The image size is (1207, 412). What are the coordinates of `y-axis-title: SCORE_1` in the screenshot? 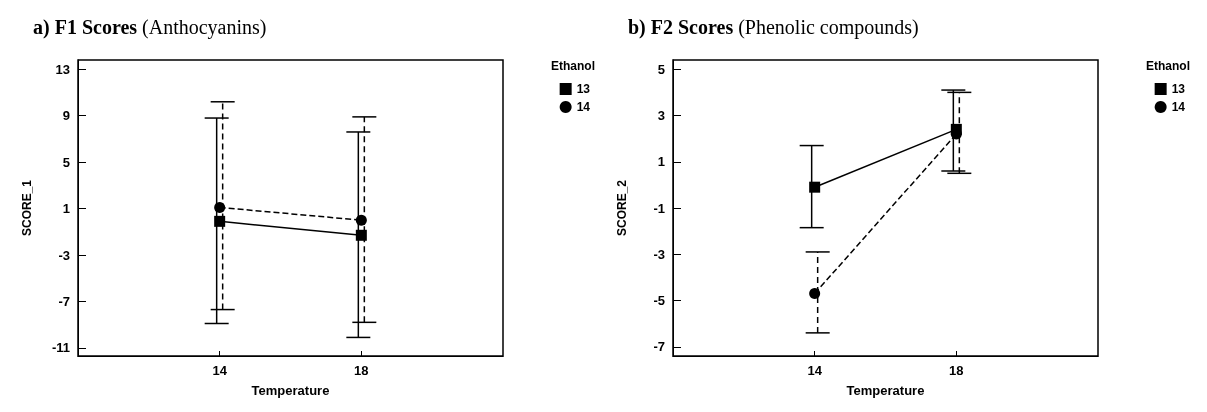 It's located at (27, 208).